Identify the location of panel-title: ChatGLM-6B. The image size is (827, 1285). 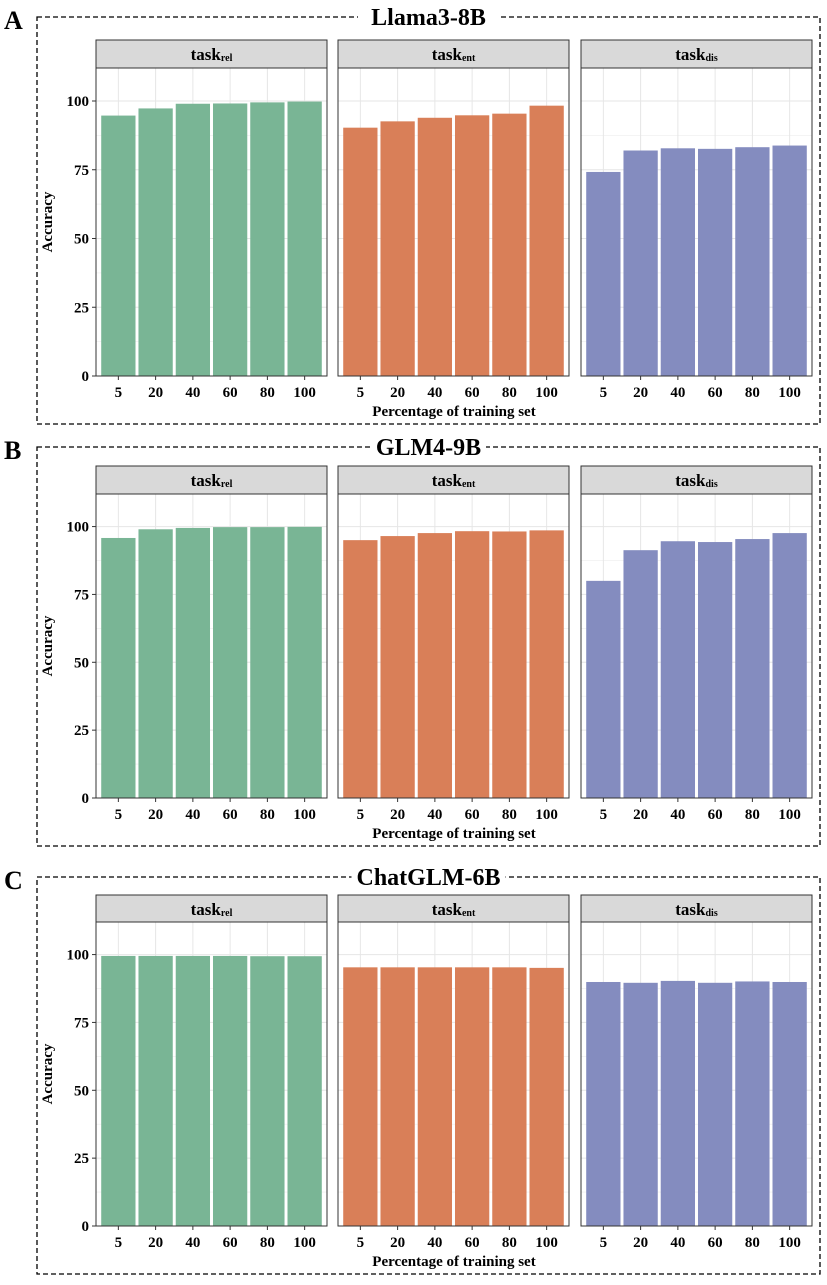
(429, 878).